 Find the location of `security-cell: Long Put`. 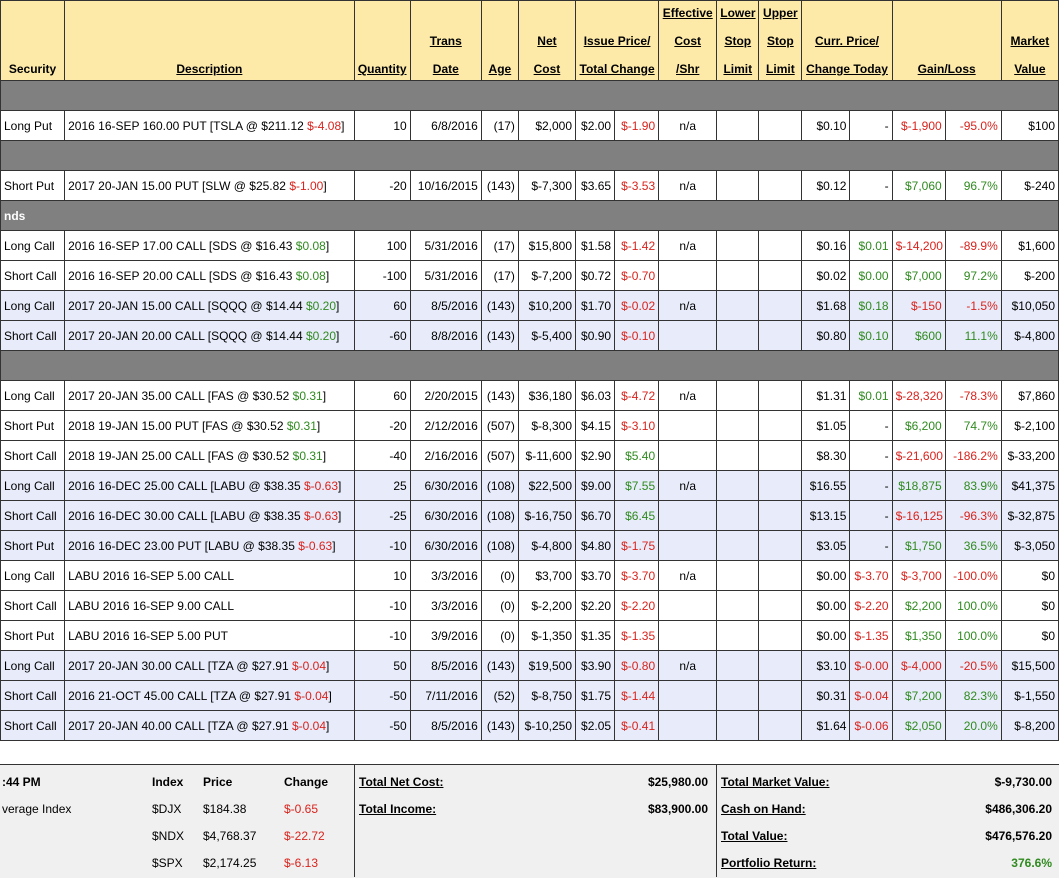

security-cell: Long Put is located at coordinates (33, 125).